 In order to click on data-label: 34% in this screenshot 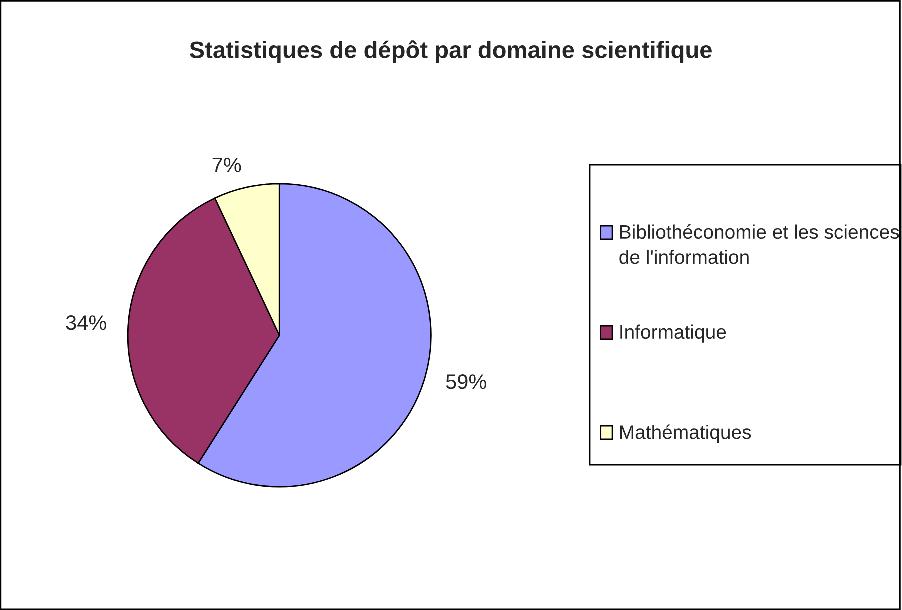, I will do `click(86, 322)`.